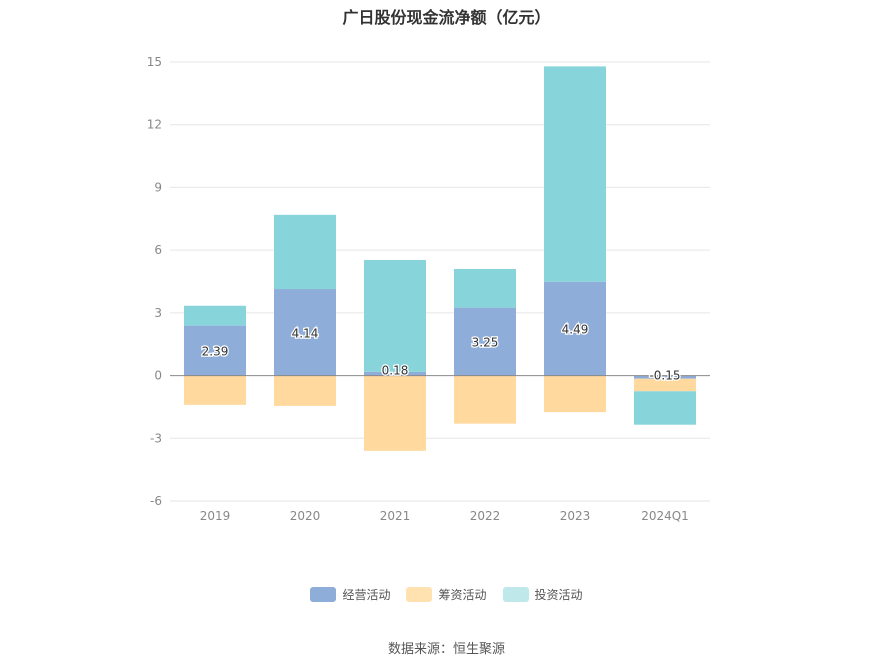 The height and width of the screenshot is (668, 893). What do you see at coordinates (323, 594) in the screenshot?
I see `legend-swatch-operating` at bounding box center [323, 594].